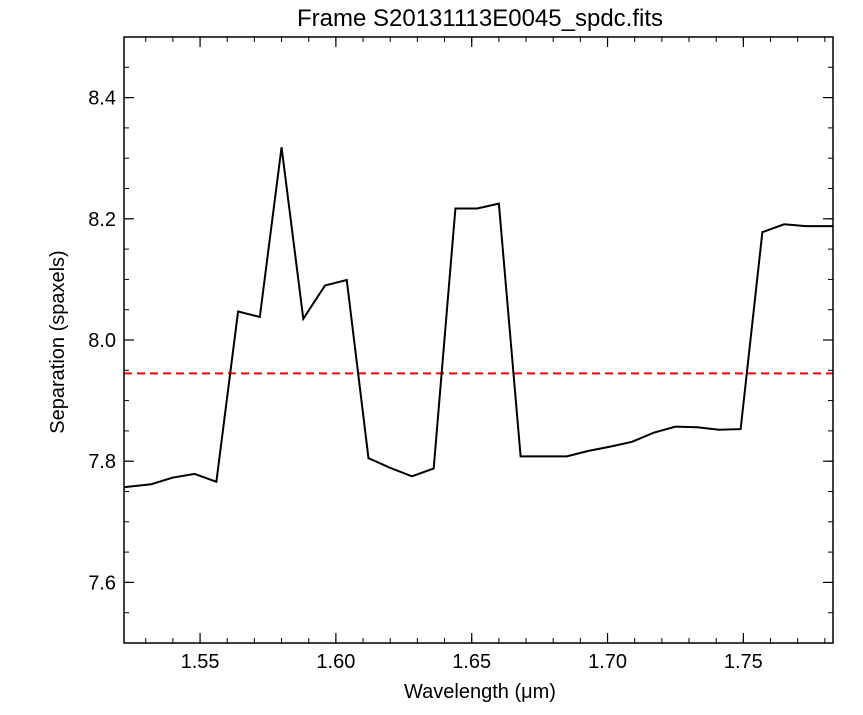  I want to click on y-tick-label: 8.4, so click(102, 99).